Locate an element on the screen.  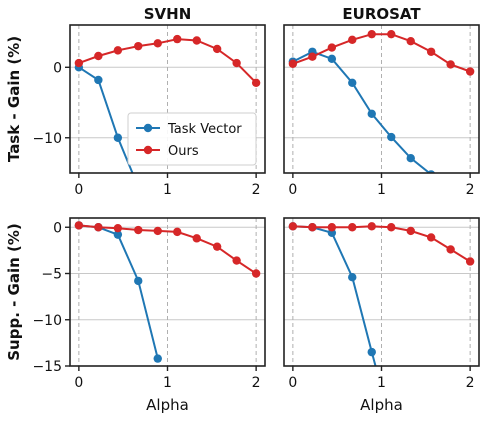
panel-title: SVHN is located at coordinates (168, 14).